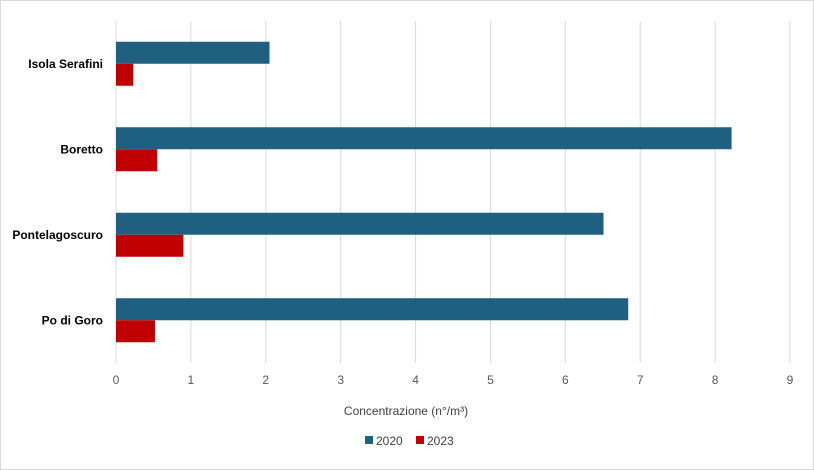  I want to click on category-label: Pontelagoscuro, so click(57, 235).